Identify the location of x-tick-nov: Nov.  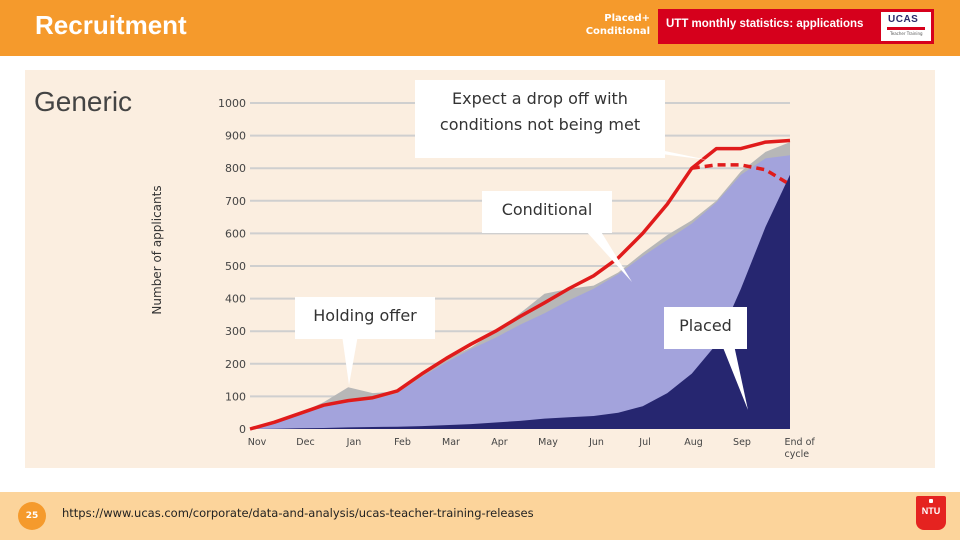
(257, 442).